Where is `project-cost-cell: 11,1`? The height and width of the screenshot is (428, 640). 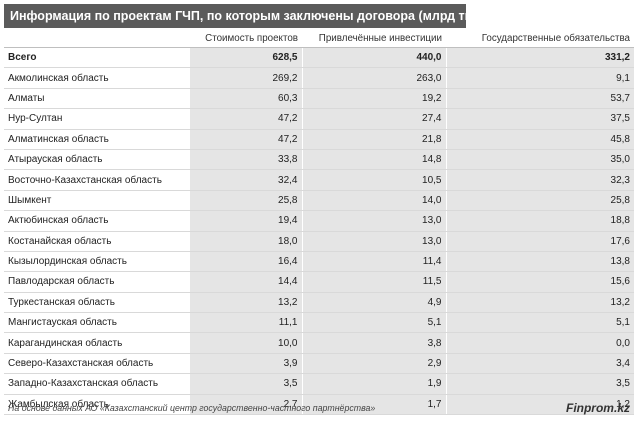 project-cost-cell: 11,1 is located at coordinates (246, 323).